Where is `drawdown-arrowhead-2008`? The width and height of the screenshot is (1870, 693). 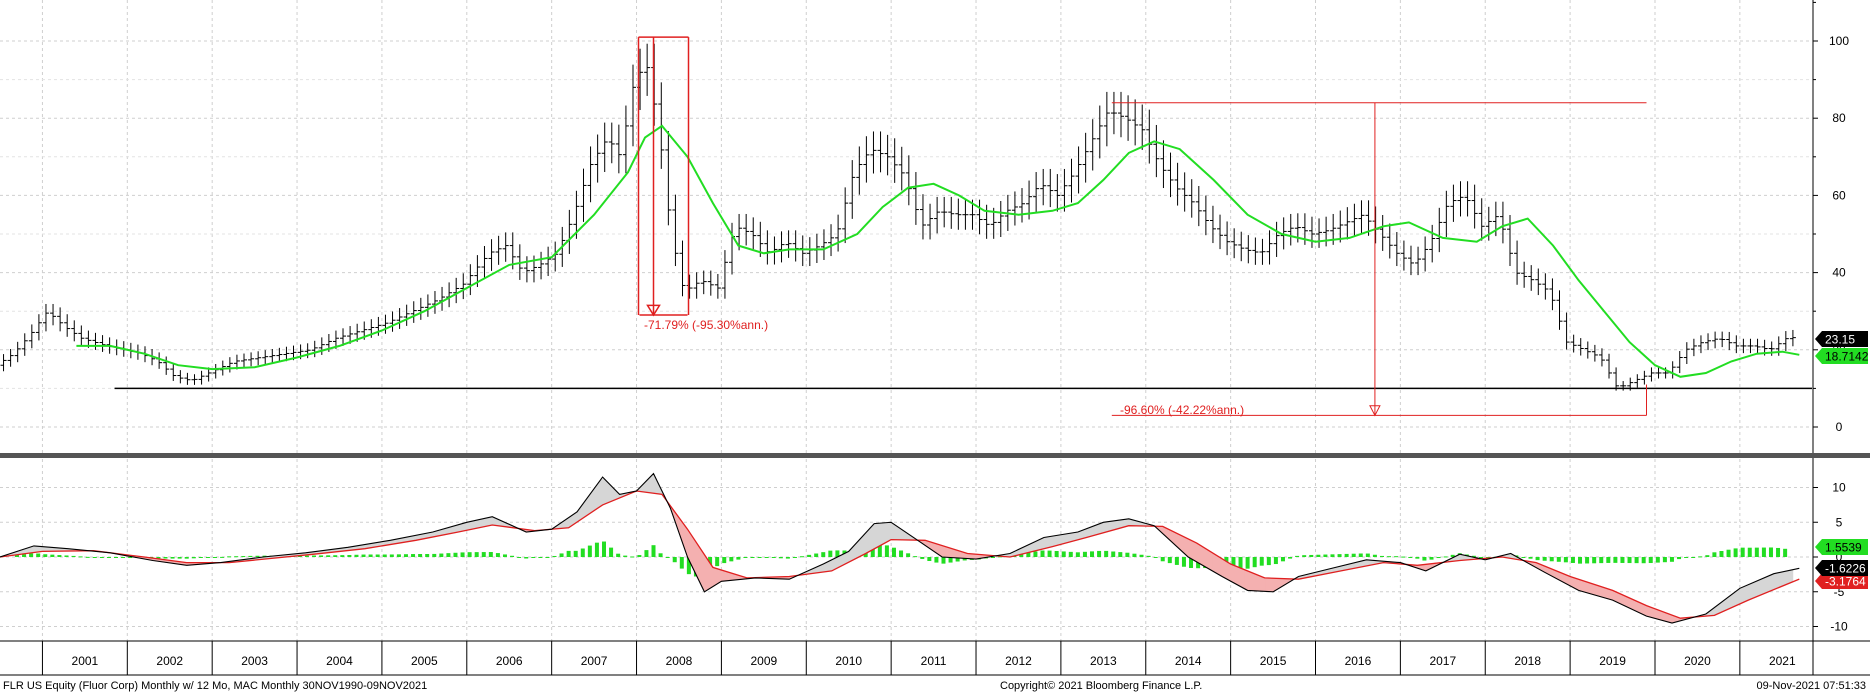 drawdown-arrowhead-2008 is located at coordinates (653, 310).